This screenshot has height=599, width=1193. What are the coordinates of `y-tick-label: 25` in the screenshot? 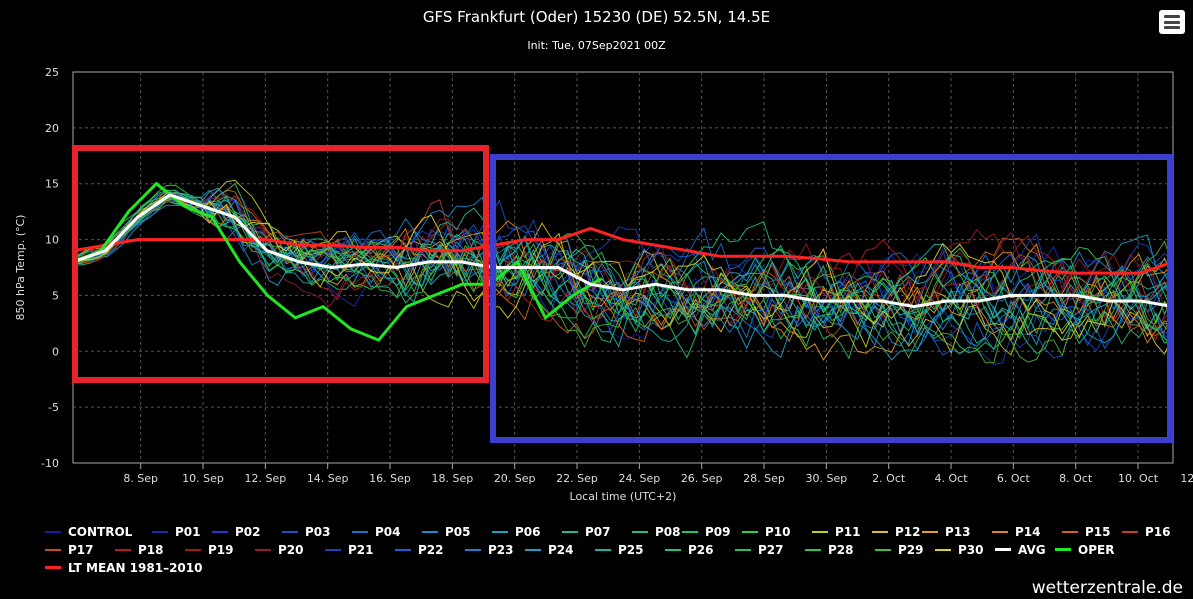 It's located at (52, 72).